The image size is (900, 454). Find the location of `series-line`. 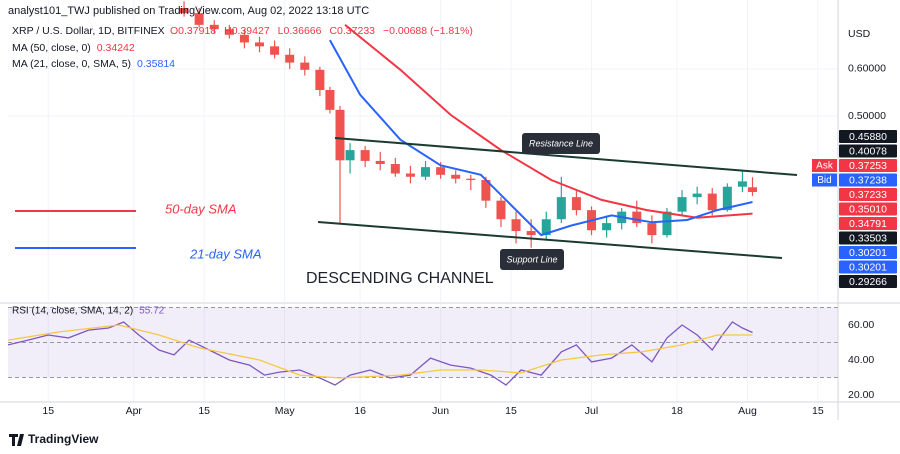

series-line is located at coordinates (380, 353).